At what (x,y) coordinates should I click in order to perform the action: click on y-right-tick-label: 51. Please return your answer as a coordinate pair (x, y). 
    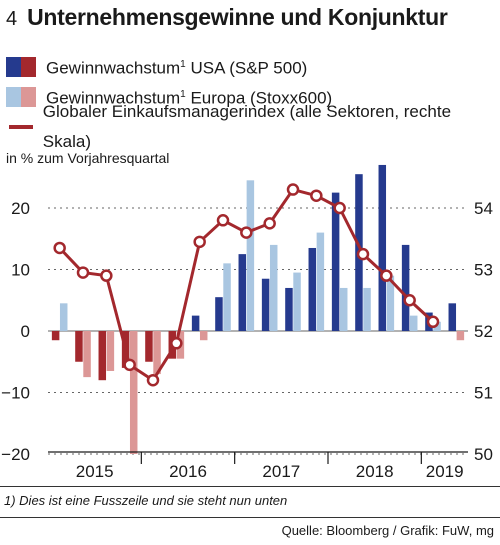
    Looking at the image, I should click on (483, 393).